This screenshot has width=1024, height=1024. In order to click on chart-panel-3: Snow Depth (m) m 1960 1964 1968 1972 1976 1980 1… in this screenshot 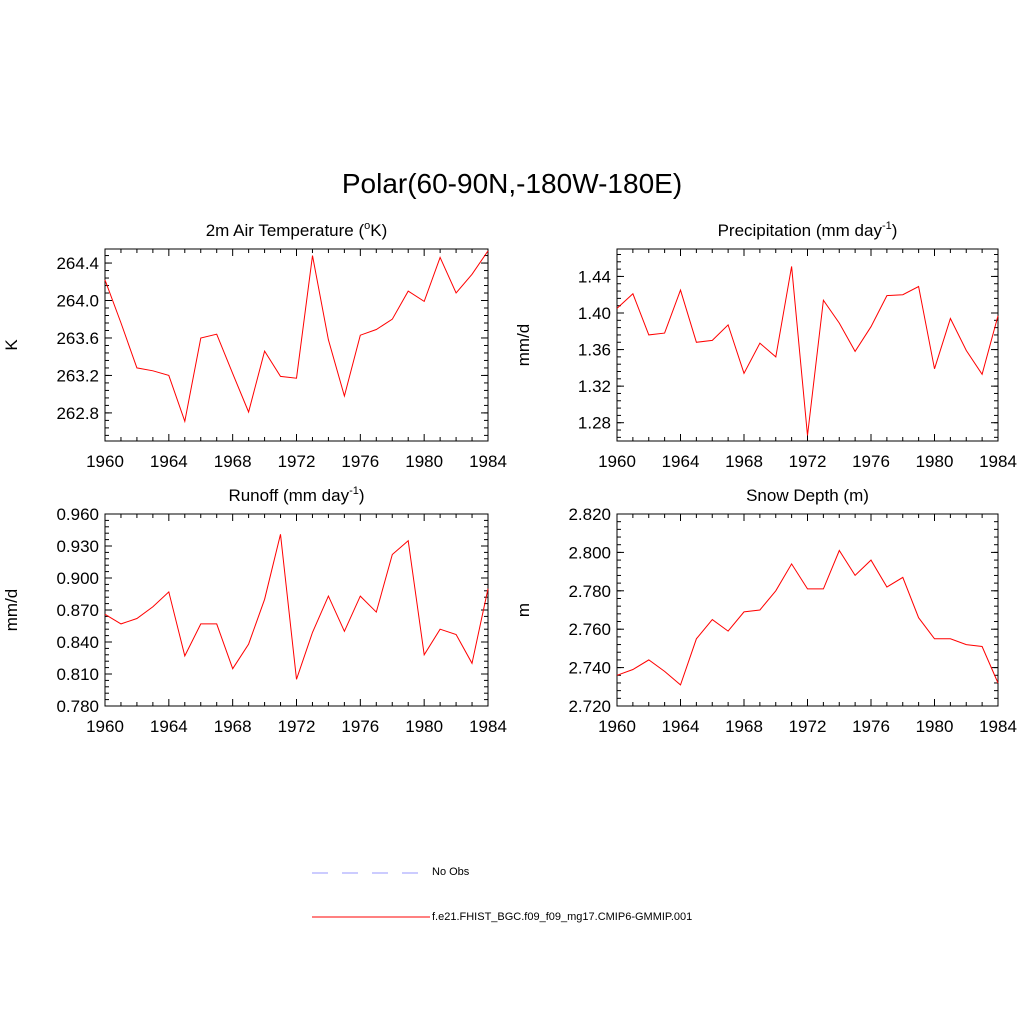, I will do `click(765, 611)`.